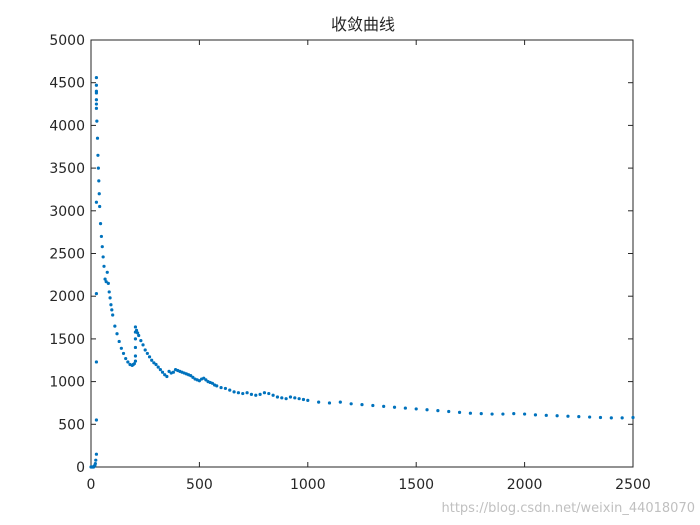 The image size is (700, 525). I want to click on chart-title: 收敛曲线, so click(363, 24).